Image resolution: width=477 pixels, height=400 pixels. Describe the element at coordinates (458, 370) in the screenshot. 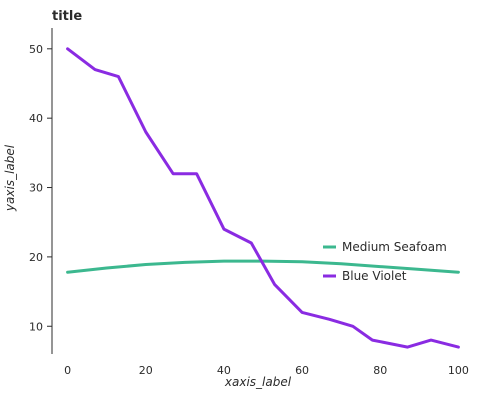

I see `x-tick-label: 100` at that location.